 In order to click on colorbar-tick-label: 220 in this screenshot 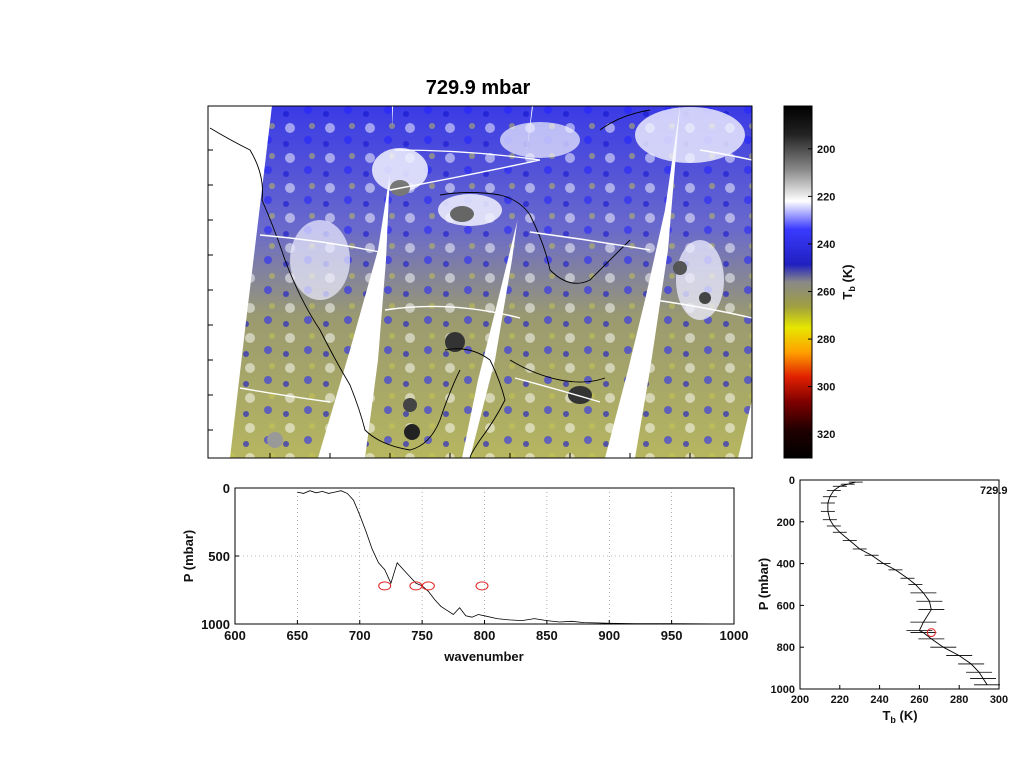, I will do `click(826, 197)`.